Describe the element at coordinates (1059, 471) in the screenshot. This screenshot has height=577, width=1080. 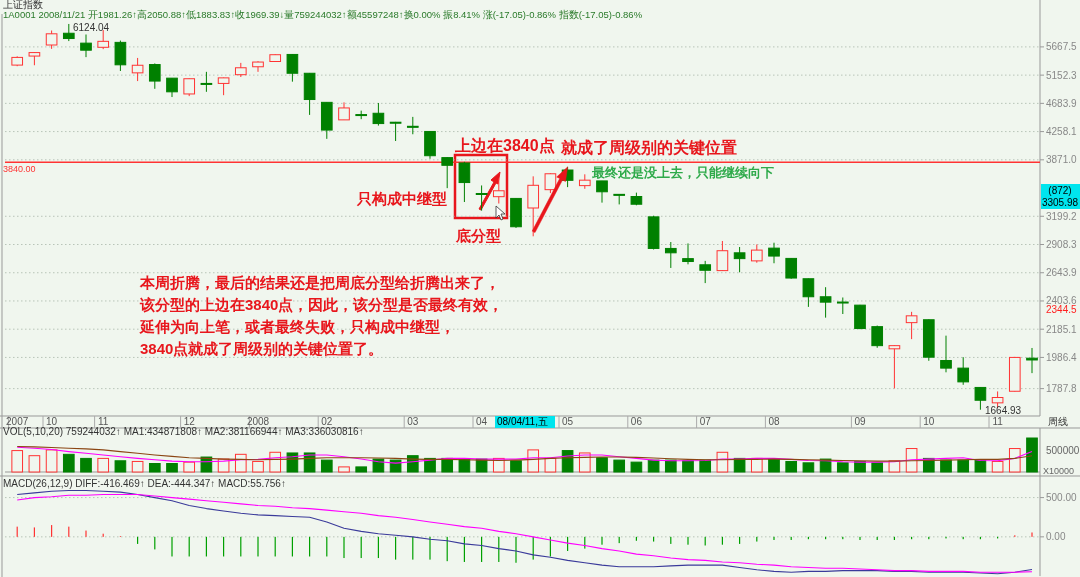
I see `text: X10000` at that location.